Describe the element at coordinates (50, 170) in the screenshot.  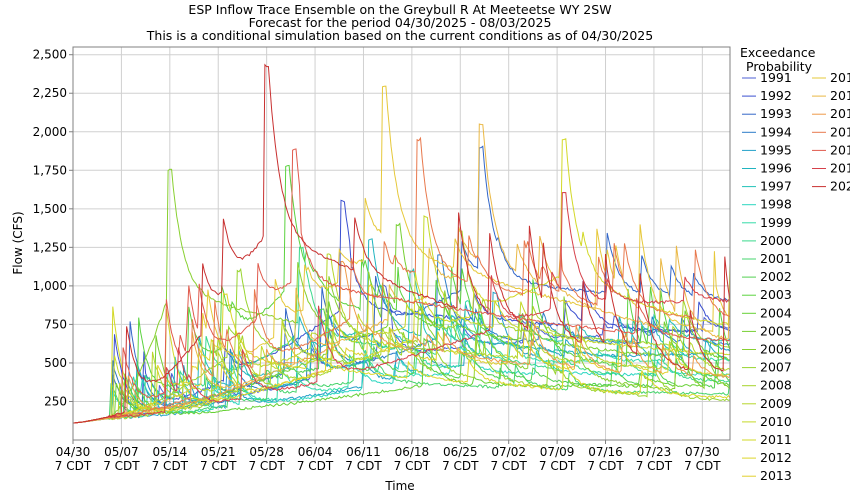
I see `y-tick-label: 1,750` at that location.